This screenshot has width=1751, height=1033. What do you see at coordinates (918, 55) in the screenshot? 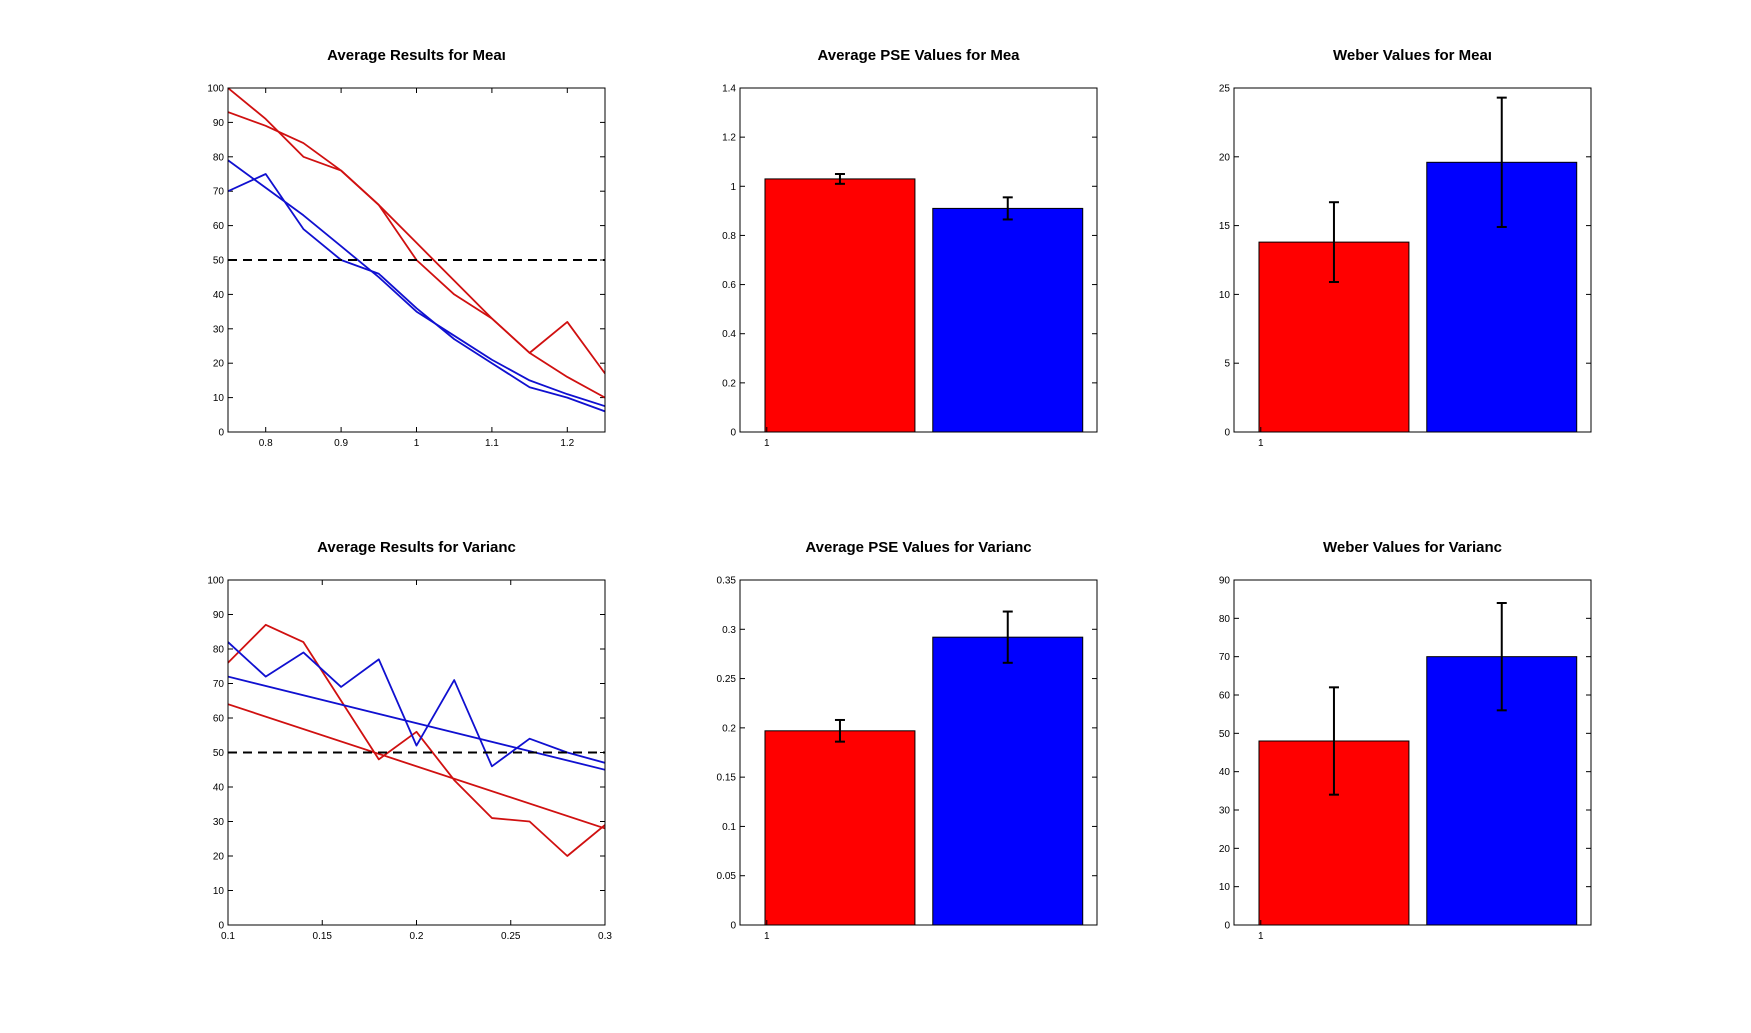
I see `chart-title: Average PSE Values for Mea` at bounding box center [918, 55].